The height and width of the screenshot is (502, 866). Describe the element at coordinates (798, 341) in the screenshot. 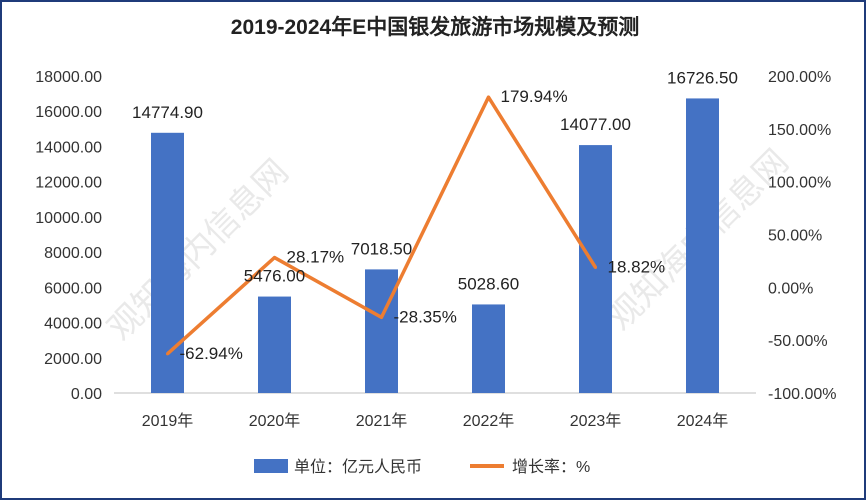

I see `right-axis-tick: -50.00%` at that location.